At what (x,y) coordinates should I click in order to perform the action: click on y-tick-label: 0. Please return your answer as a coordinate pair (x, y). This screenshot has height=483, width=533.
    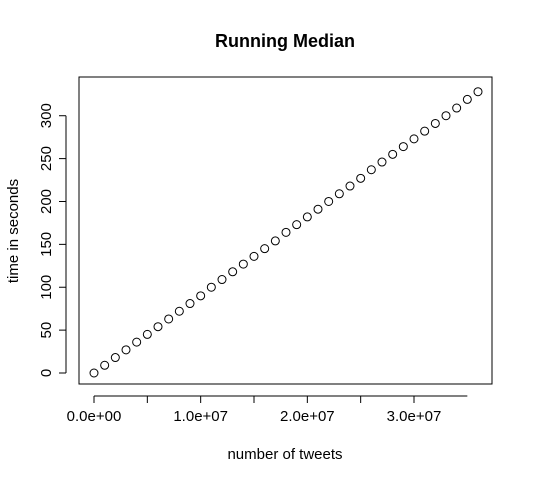
    Looking at the image, I should click on (46, 373).